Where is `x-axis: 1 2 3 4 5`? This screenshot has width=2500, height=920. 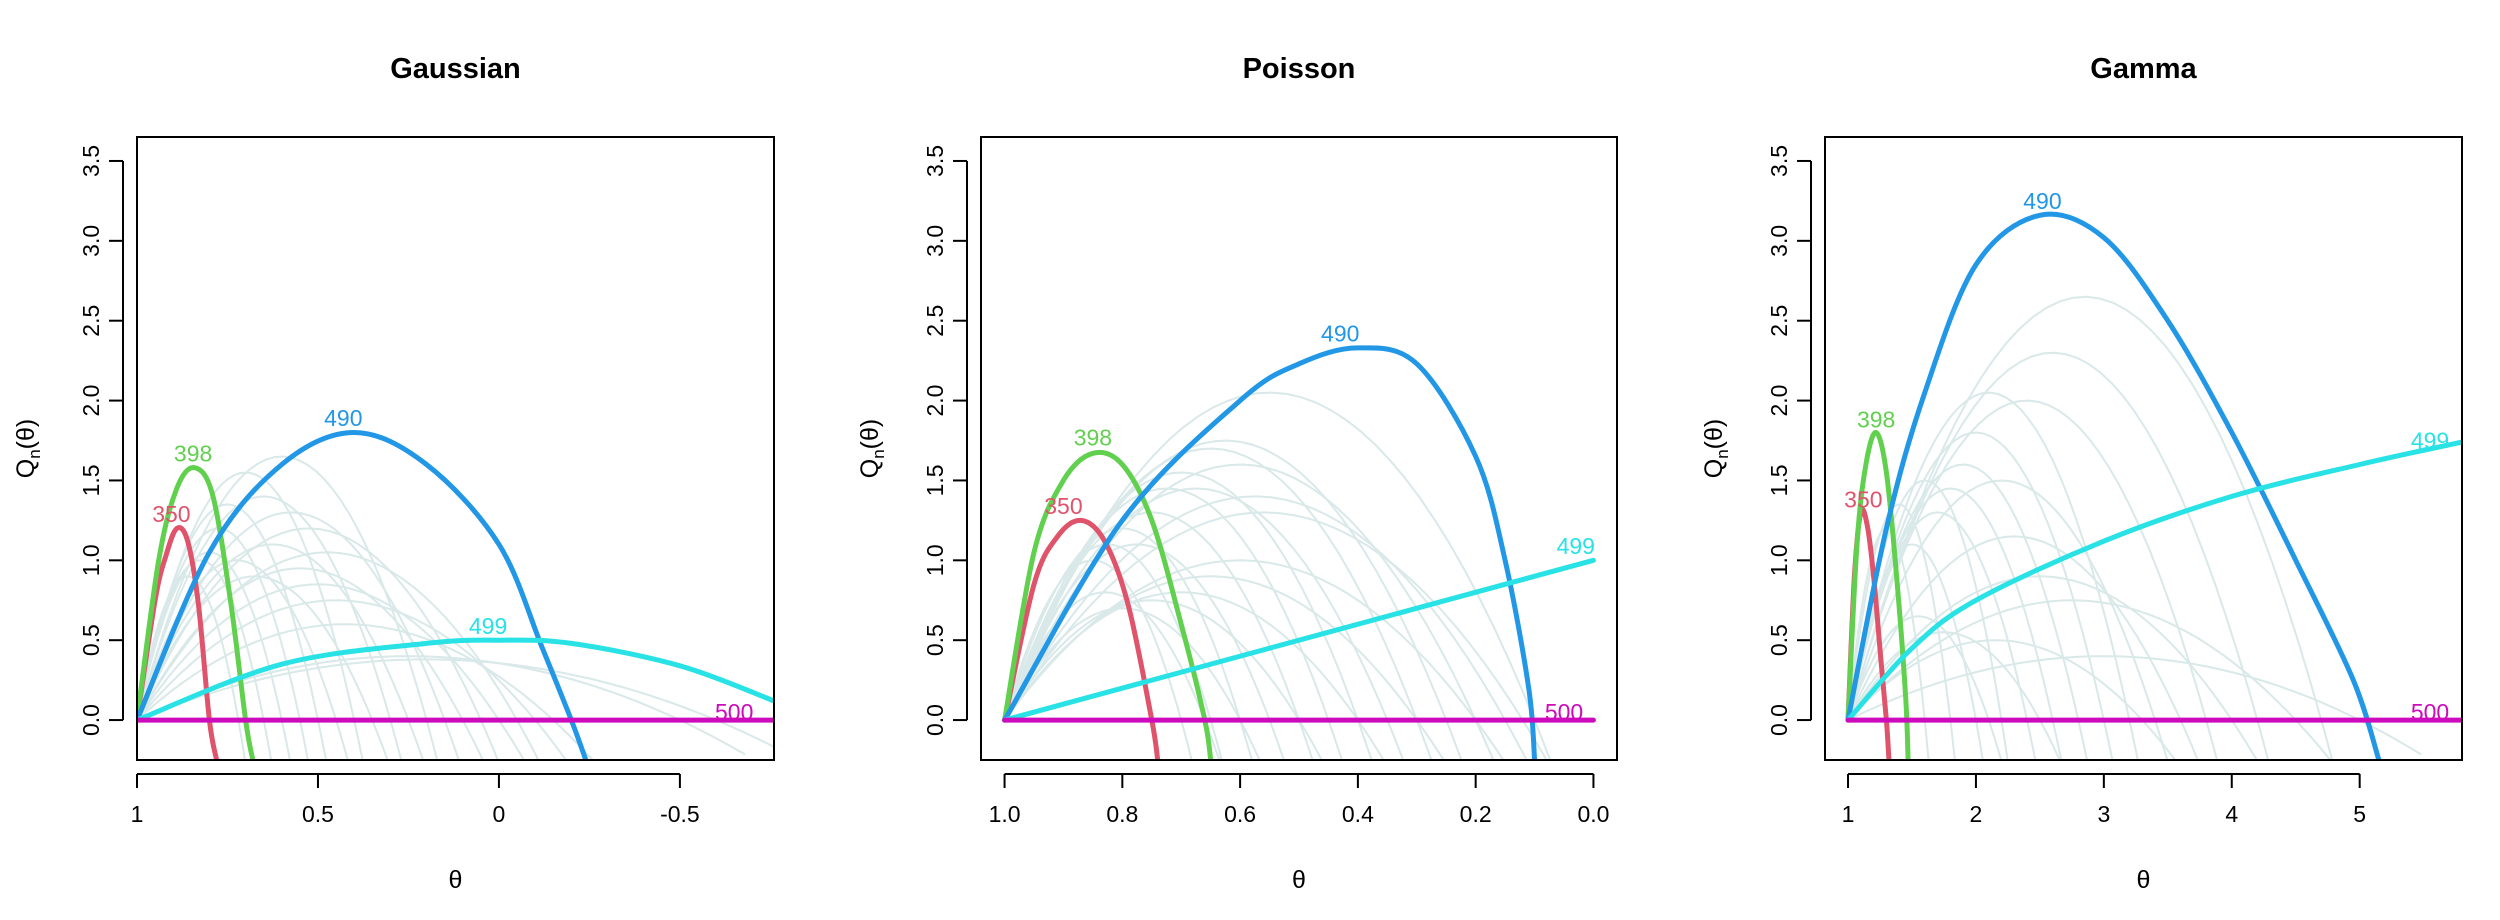
x-axis: 1 2 3 4 5 is located at coordinates (2104, 800).